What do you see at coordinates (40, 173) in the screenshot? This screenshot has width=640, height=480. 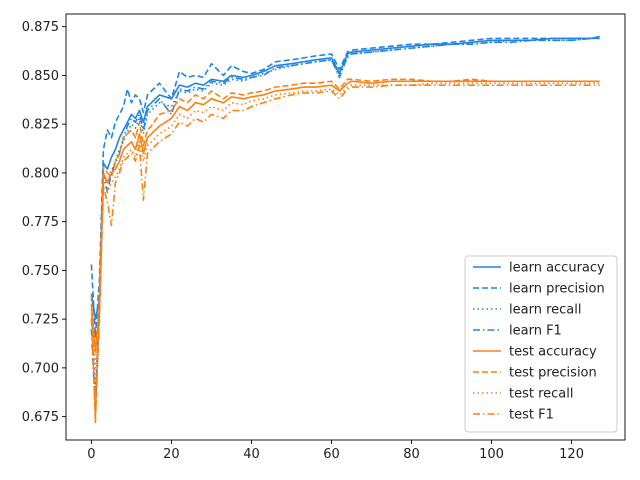 I see `y-tick-label: 0.800` at bounding box center [40, 173].